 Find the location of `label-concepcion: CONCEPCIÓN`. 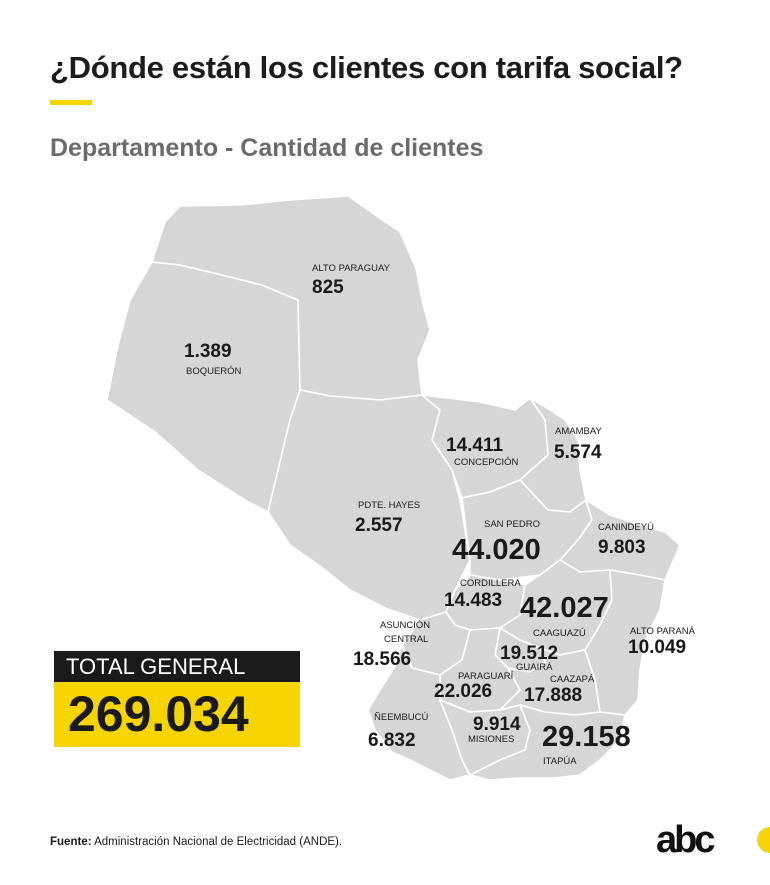

label-concepcion: CONCEPCIÓN is located at coordinates (486, 462).